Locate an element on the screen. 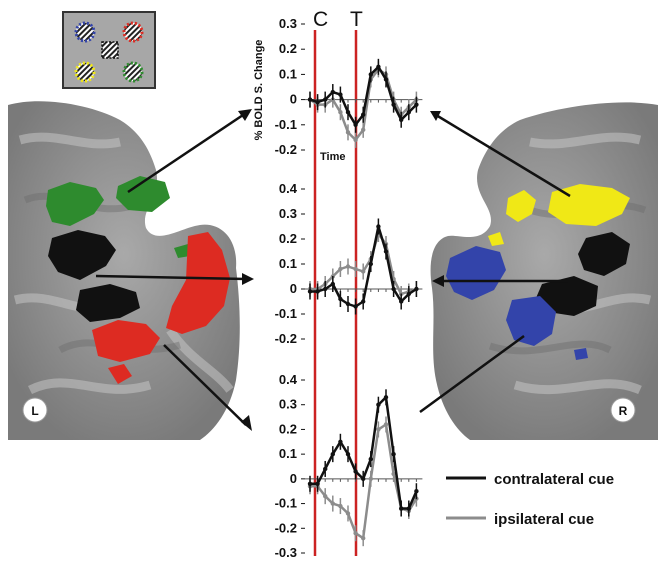 The width and height of the screenshot is (666, 561). legend-label-ipsilateral: ipsilateral cue is located at coordinates (544, 519).